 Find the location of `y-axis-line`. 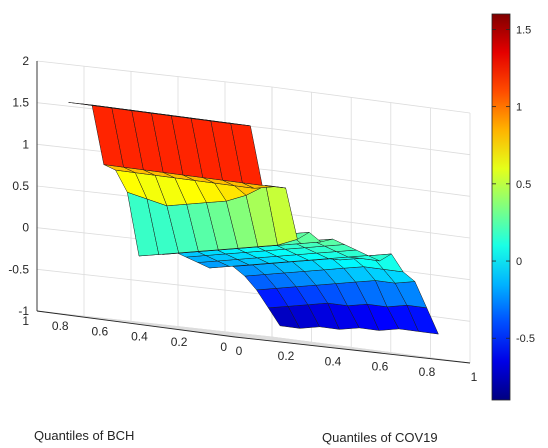

y-axis-line is located at coordinates (136, 324).